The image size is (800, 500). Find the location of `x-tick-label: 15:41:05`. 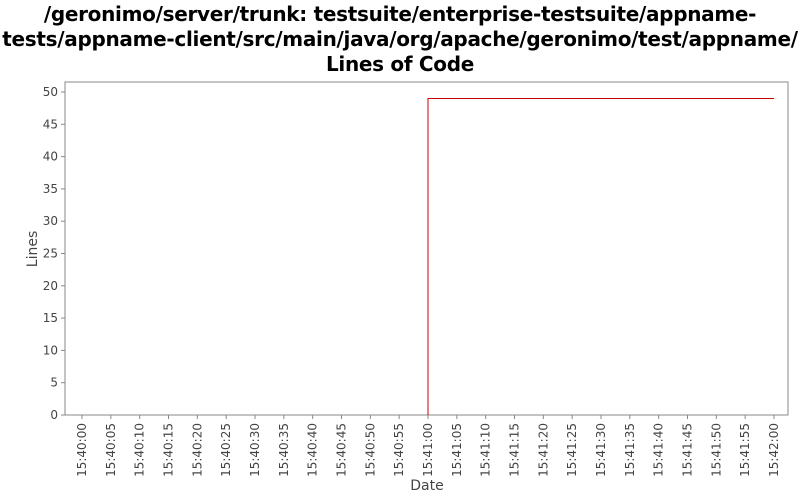

x-tick-label: 15:41:05 is located at coordinates (457, 450).